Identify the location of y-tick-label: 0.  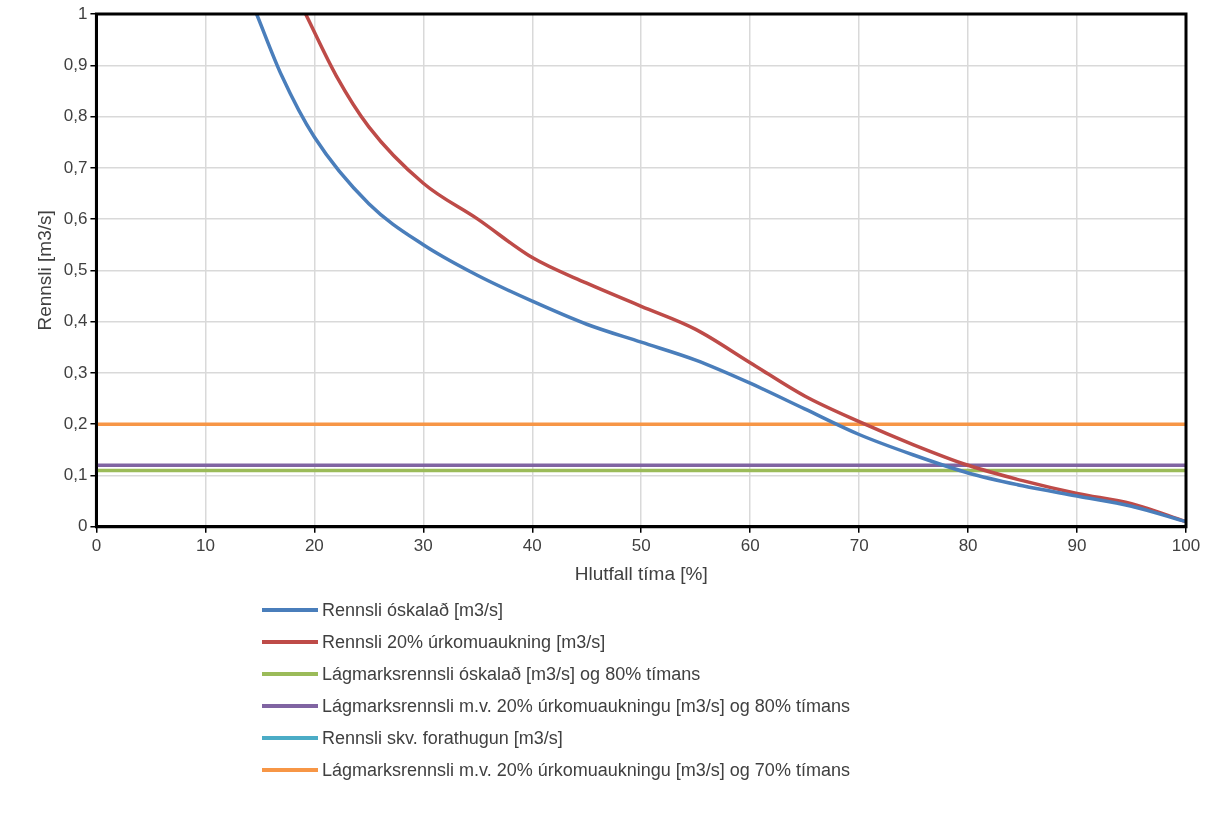
(82, 526).